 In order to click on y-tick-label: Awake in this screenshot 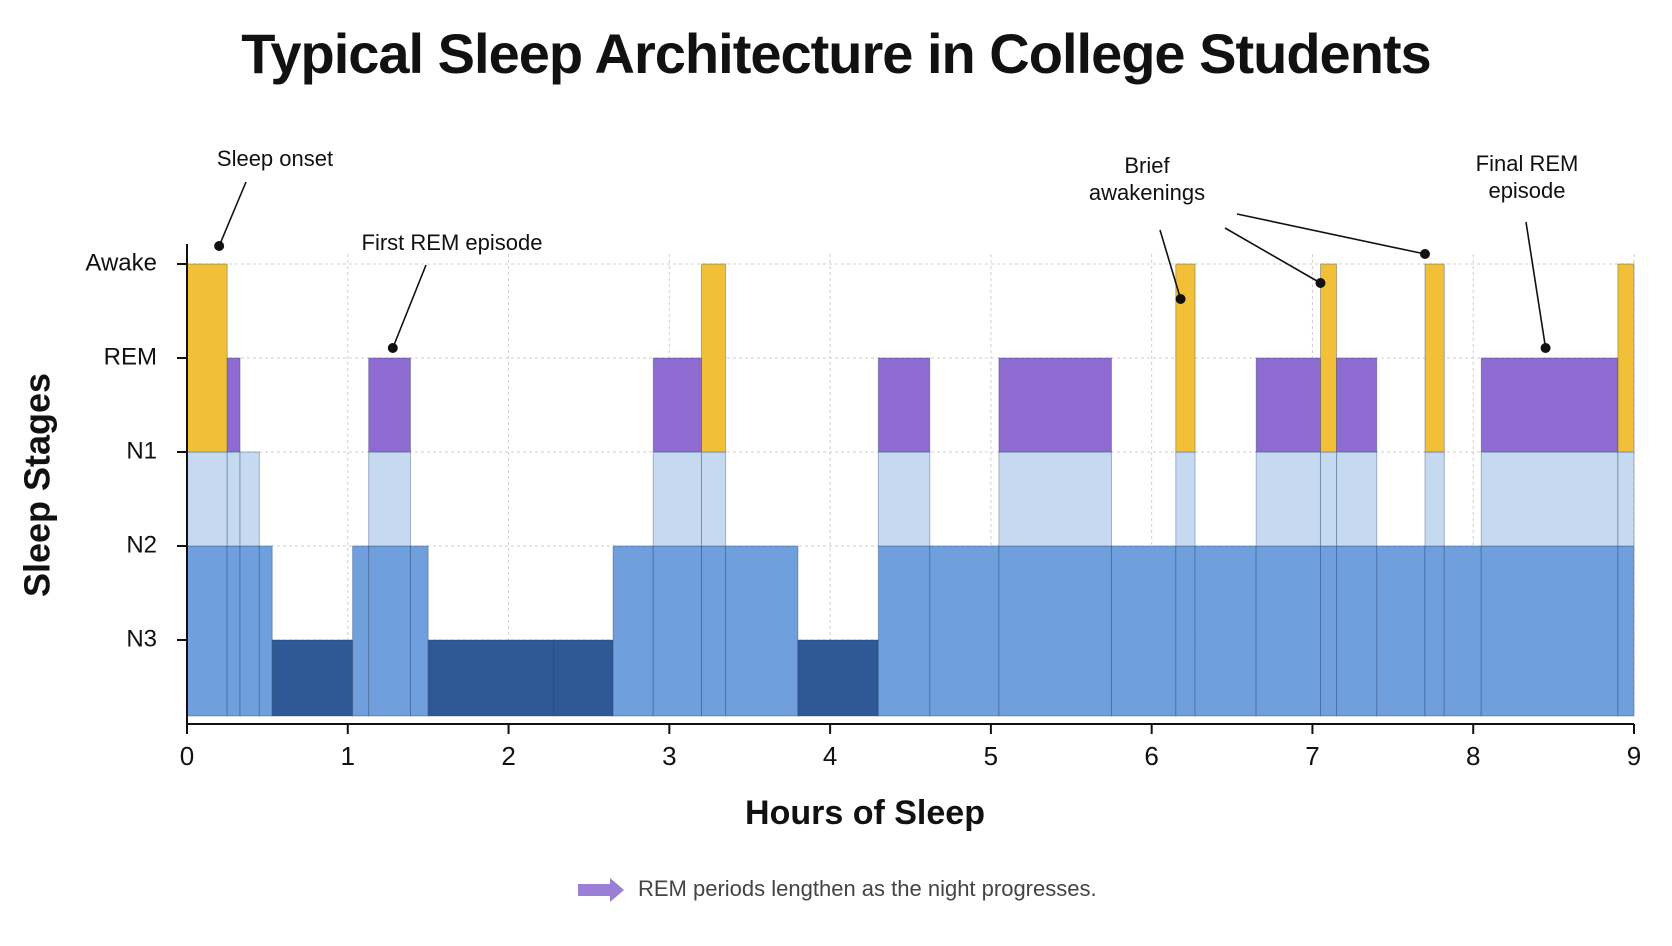, I will do `click(121, 262)`.